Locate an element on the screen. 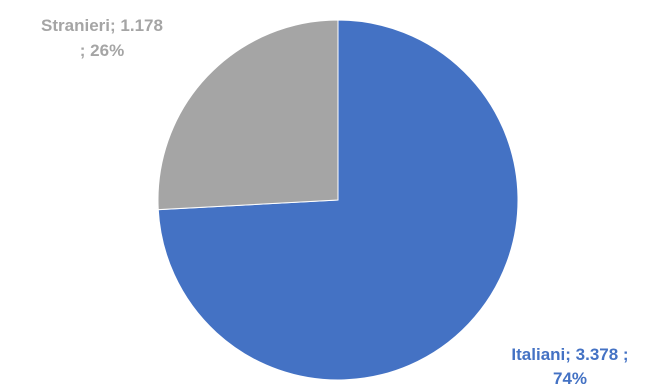  label-stranieri-line2: ; 26% is located at coordinates (102, 50).